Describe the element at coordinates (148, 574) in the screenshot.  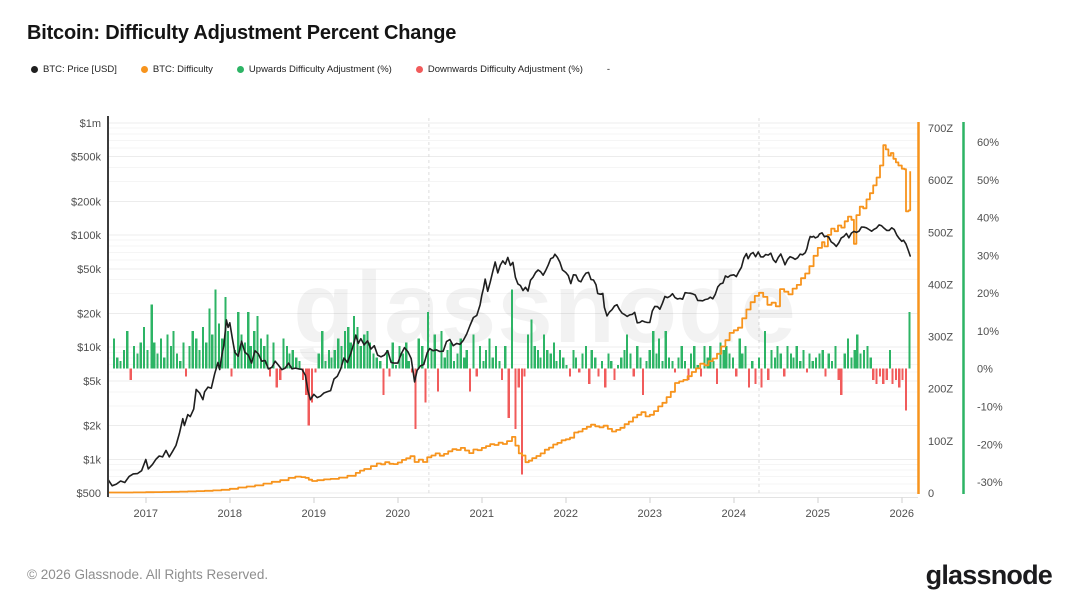
I see `copyright-text: © 2026 Glassnode. All Rights Reserved.` at that location.